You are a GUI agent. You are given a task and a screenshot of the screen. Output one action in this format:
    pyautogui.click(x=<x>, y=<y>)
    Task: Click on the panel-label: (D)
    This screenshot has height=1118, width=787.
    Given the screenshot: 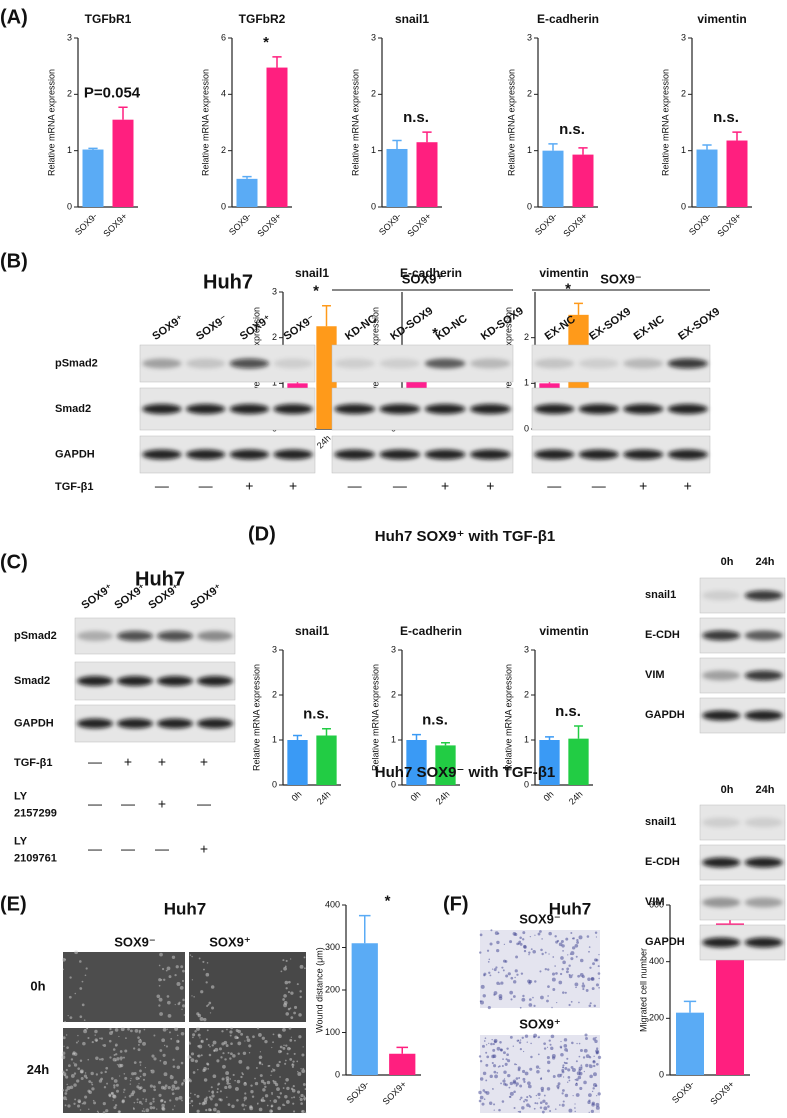 What is the action you would take?
    pyautogui.click(x=262, y=534)
    